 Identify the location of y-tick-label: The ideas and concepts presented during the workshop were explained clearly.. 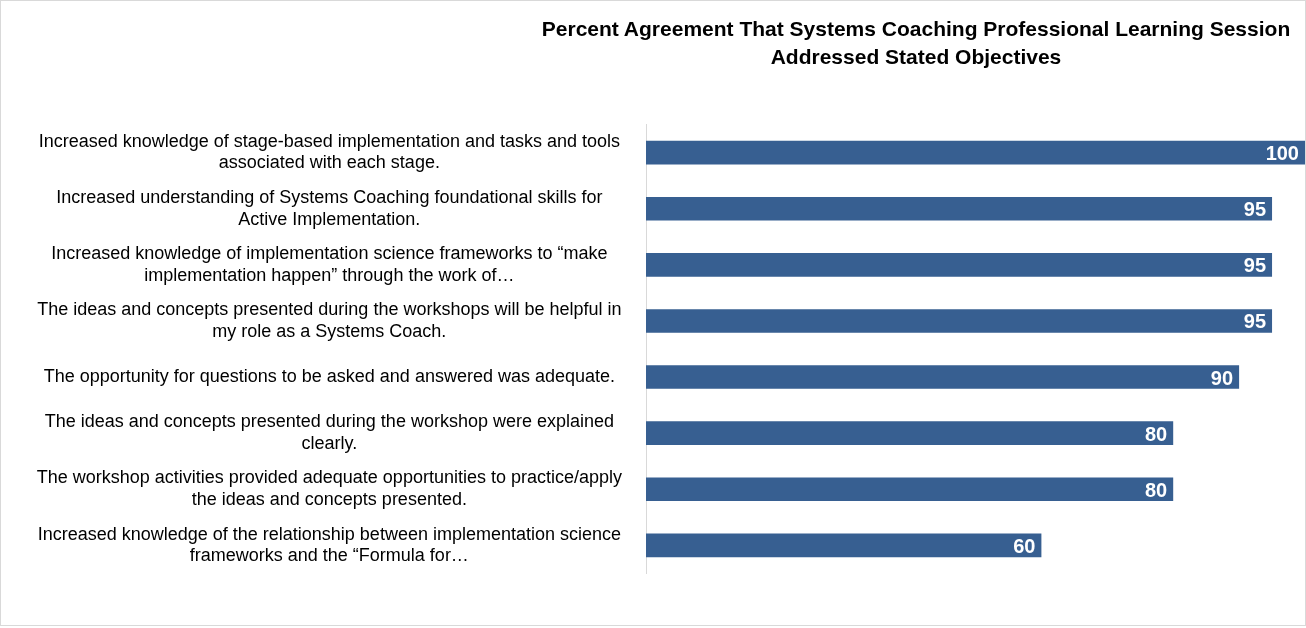
(329, 432).